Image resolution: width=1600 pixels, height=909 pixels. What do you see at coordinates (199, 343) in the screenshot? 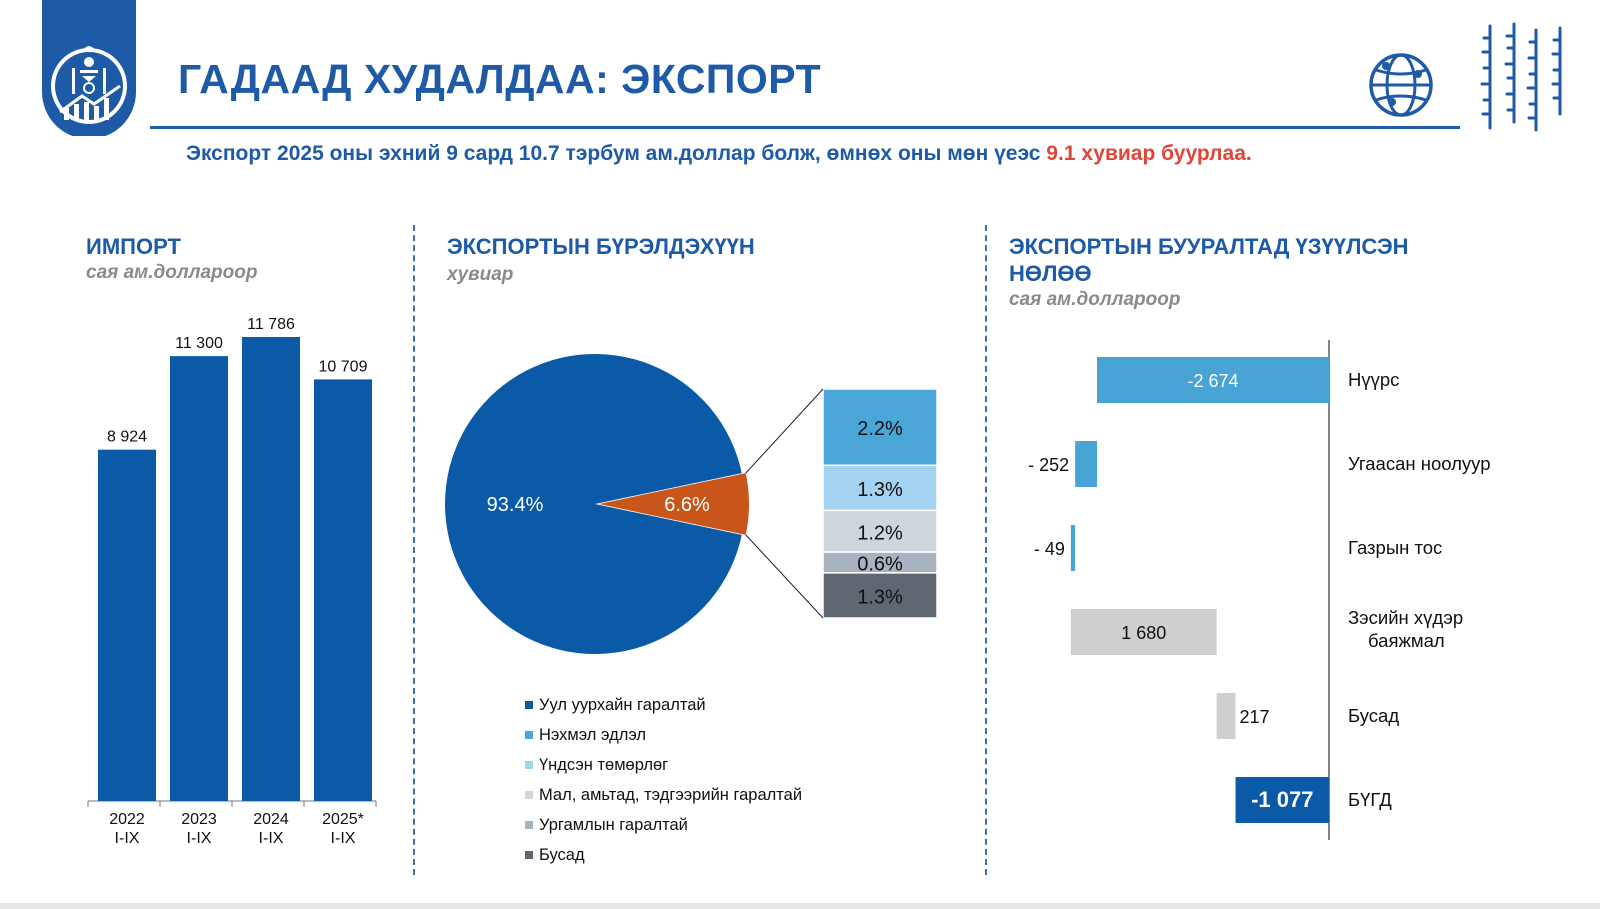
I see `bar-value-label: 11 300` at bounding box center [199, 343].